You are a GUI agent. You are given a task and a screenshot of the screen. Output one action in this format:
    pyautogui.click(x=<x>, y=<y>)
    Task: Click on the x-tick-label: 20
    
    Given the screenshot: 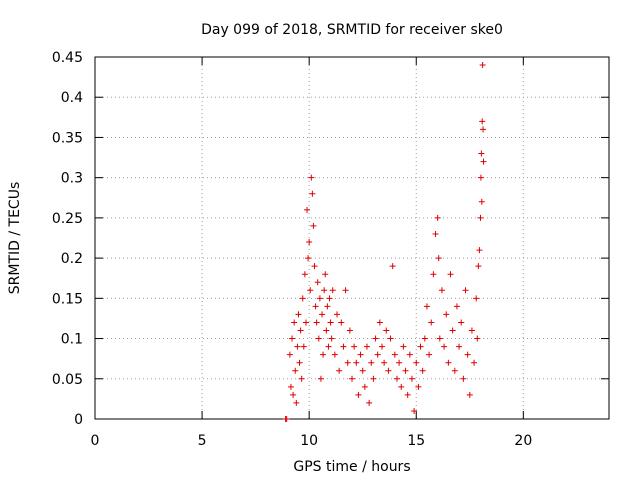 What is the action you would take?
    pyautogui.click(x=523, y=441)
    